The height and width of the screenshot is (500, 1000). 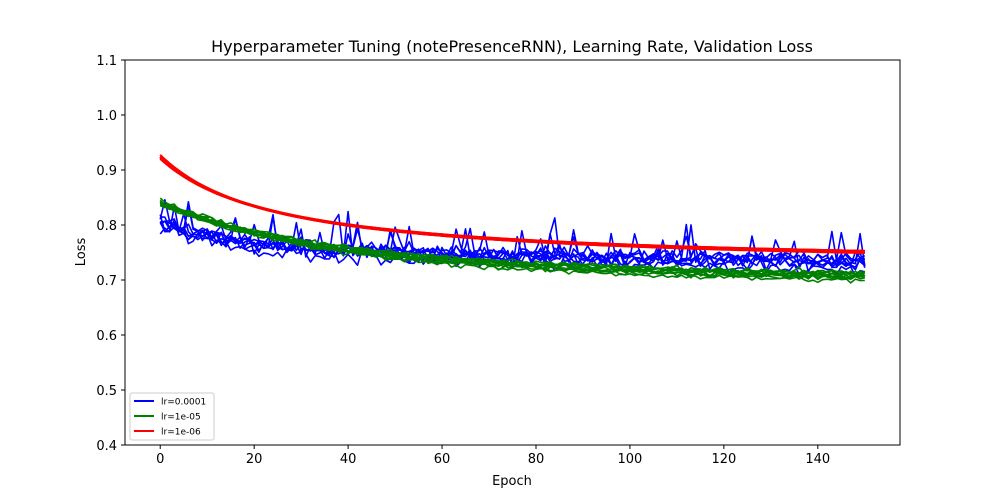 I want to click on legend-label: lr=1e-06, so click(x=181, y=433).